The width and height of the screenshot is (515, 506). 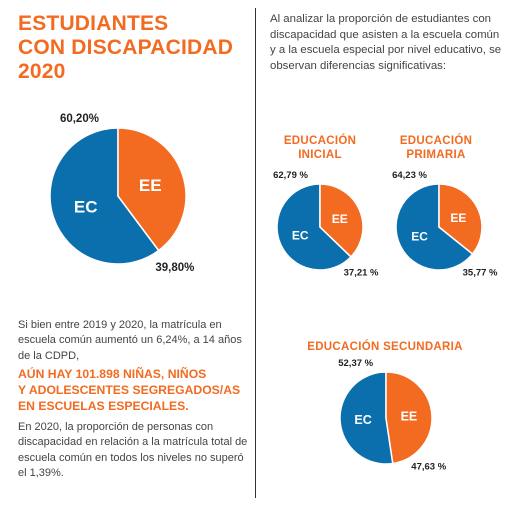 What do you see at coordinates (255, 253) in the screenshot?
I see `column-divider` at bounding box center [255, 253].